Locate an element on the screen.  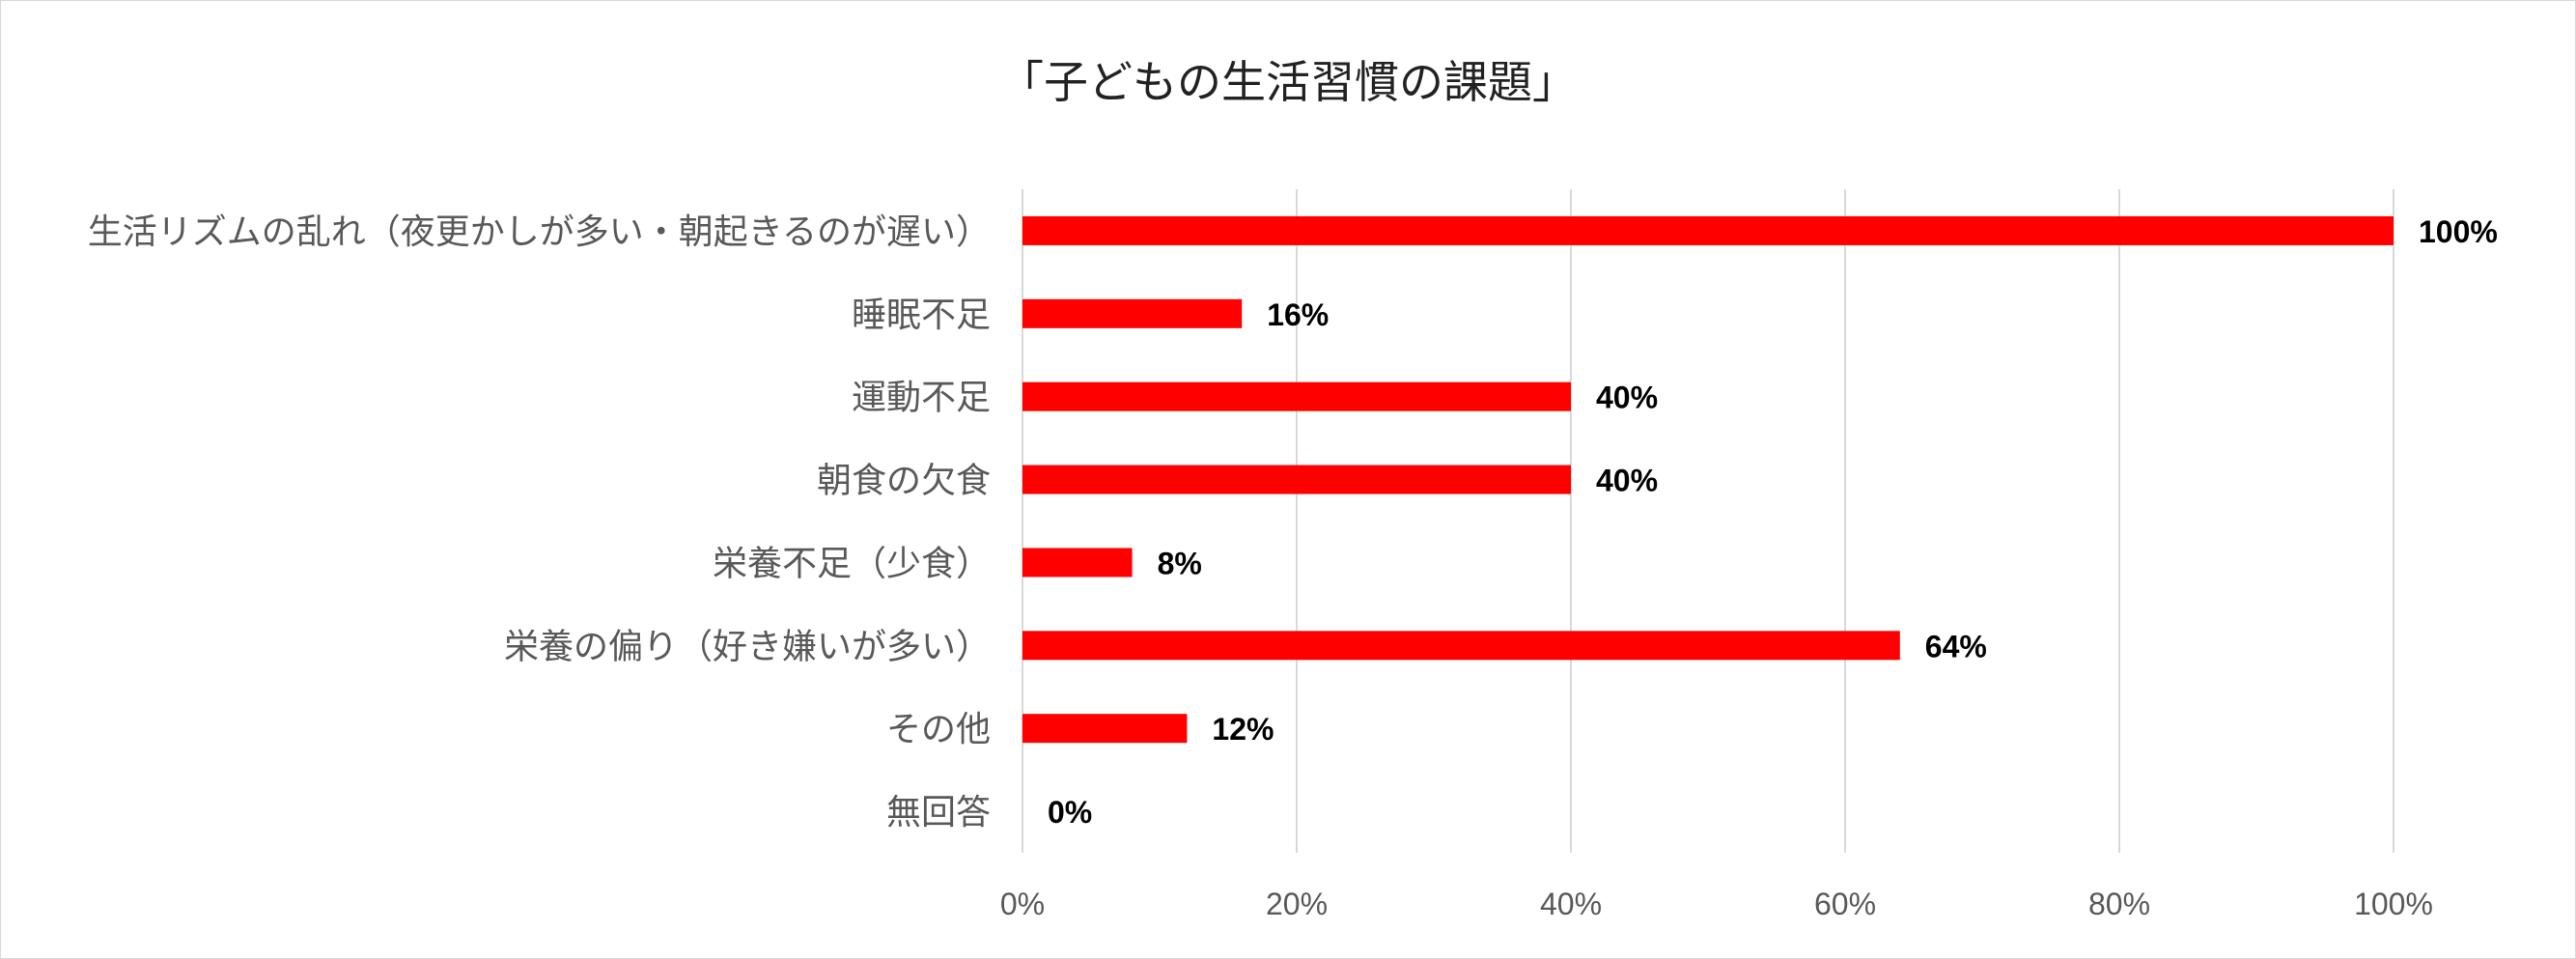
data-label: 0% is located at coordinates (1070, 812).